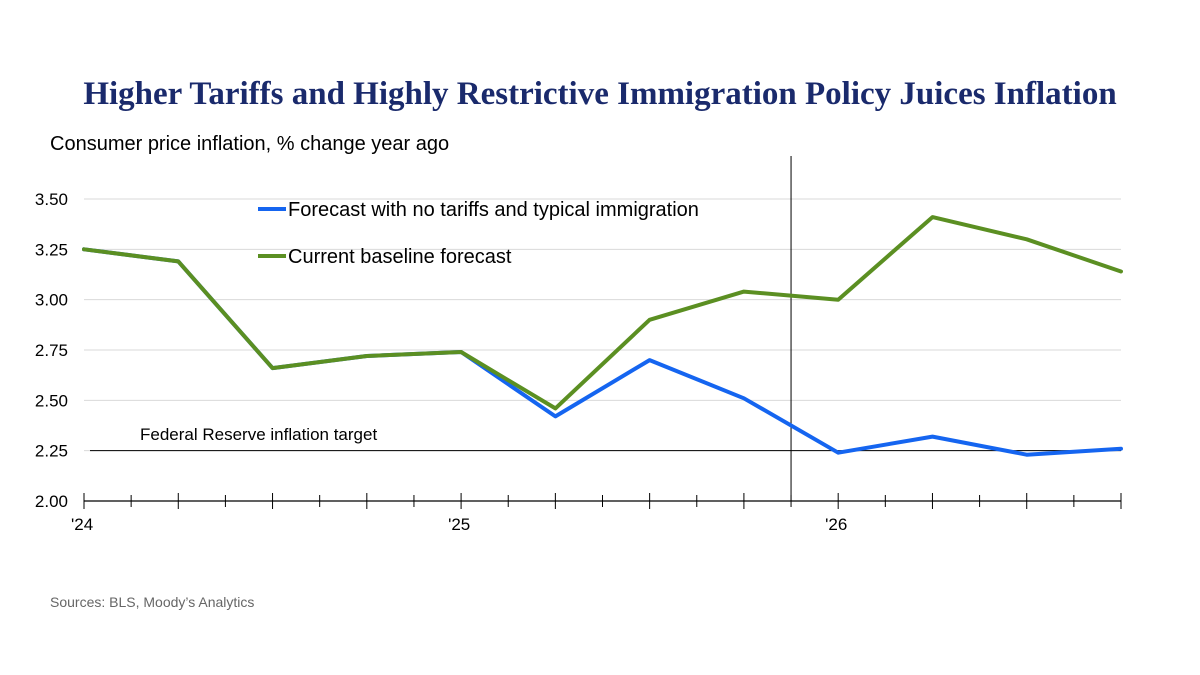 This screenshot has height=675, width=1200. Describe the element at coordinates (400, 257) in the screenshot. I see `legend-label-baseline: Current baseline forecast` at that location.